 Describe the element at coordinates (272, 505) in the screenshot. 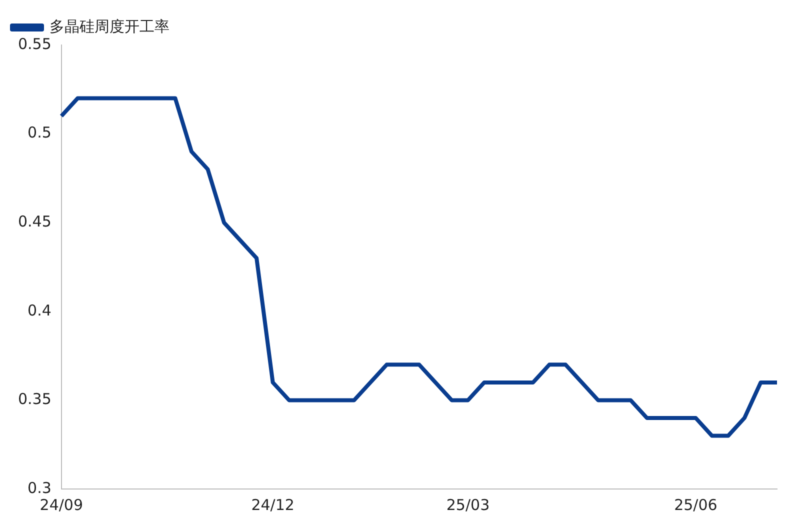

I see `x-tick-label: 24/12` at that location.